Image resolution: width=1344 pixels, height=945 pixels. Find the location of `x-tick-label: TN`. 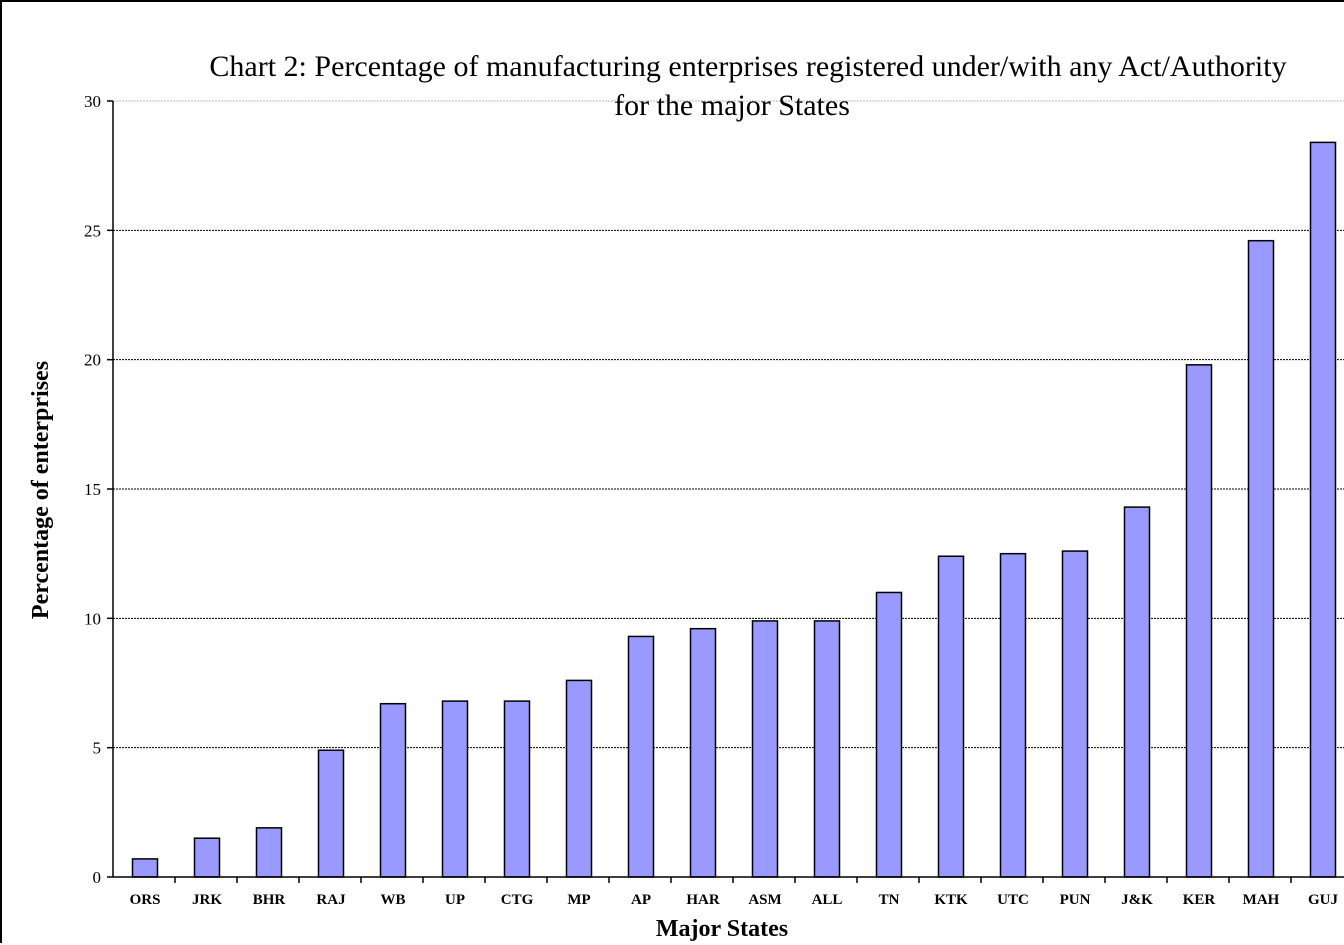

x-tick-label: TN is located at coordinates (889, 900).